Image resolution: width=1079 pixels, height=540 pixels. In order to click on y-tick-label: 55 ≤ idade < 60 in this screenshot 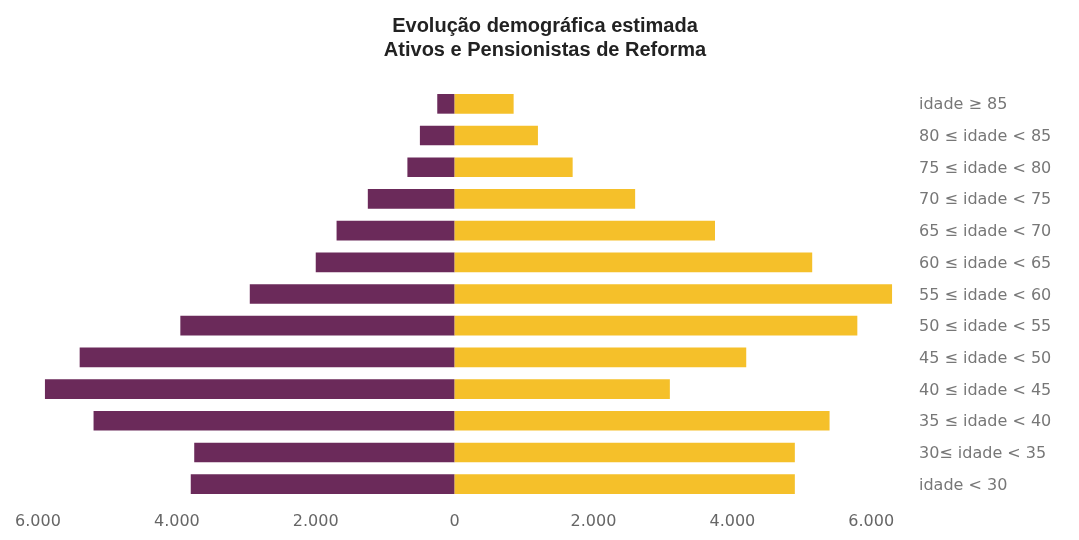, I will do `click(985, 294)`.